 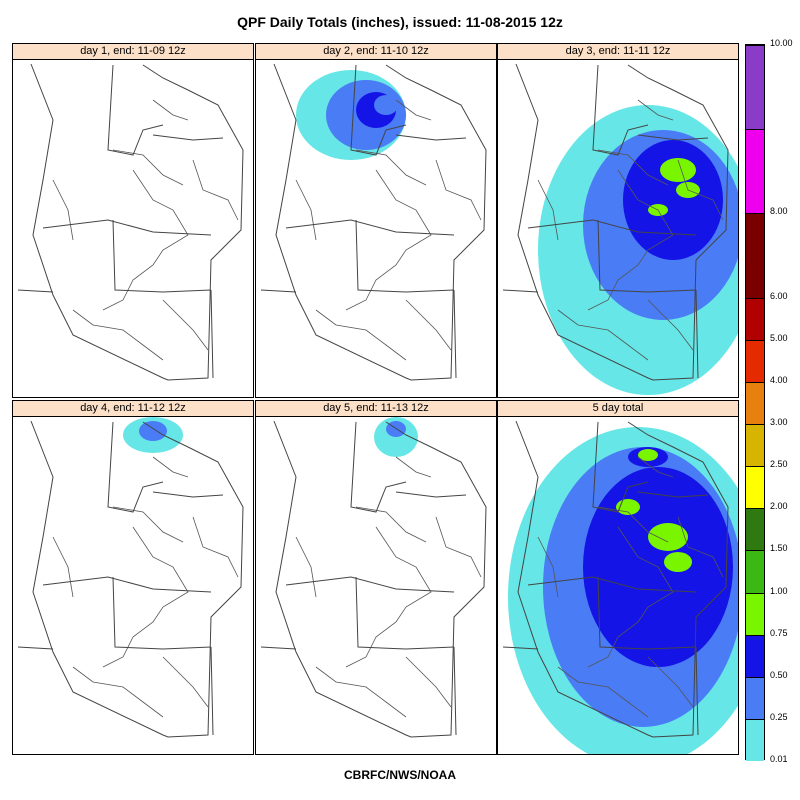 I want to click on legend-tick-label: 0.50, so click(x=779, y=674).